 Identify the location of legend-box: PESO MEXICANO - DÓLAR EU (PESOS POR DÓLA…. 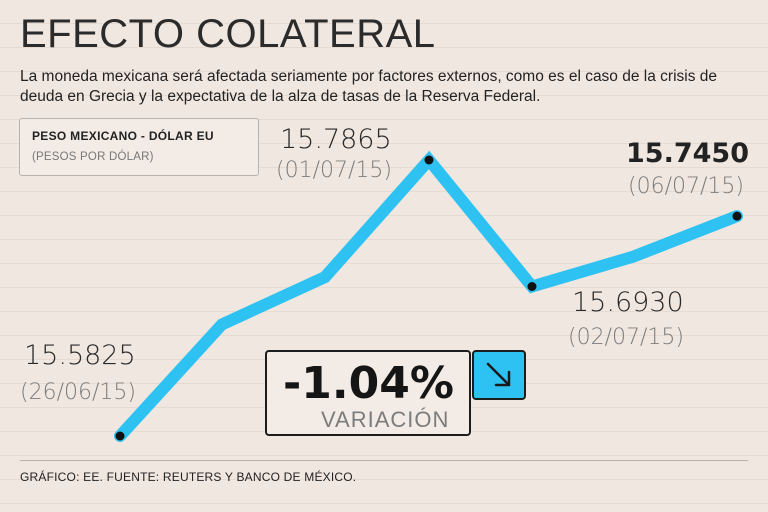
(139, 147).